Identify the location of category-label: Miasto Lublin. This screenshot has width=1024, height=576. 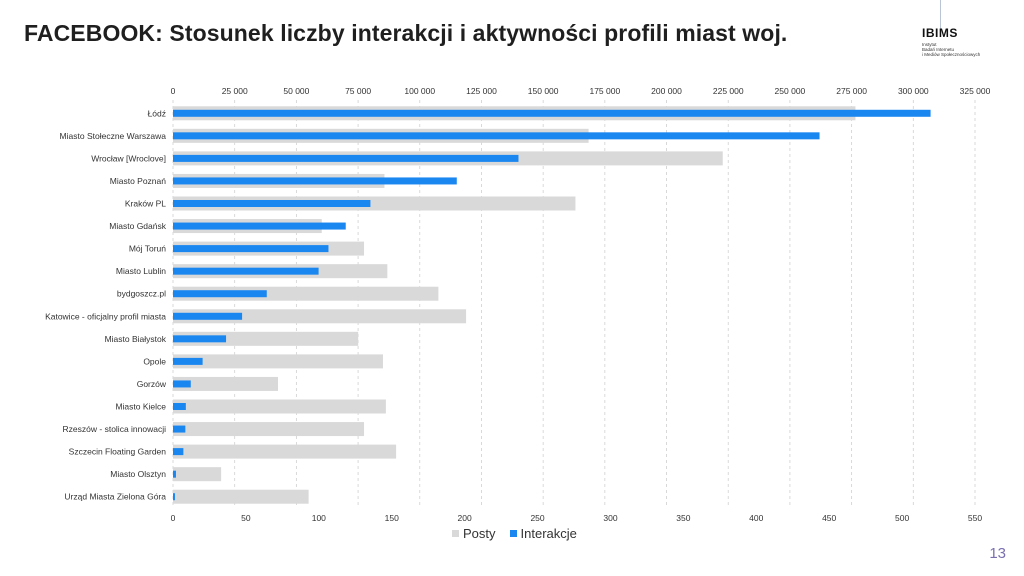
(141, 271).